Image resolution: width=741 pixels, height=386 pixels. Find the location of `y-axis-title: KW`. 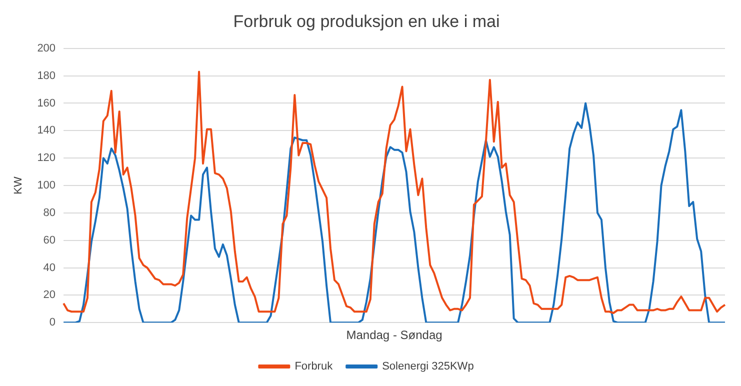

y-axis-title: KW is located at coordinates (18, 185).